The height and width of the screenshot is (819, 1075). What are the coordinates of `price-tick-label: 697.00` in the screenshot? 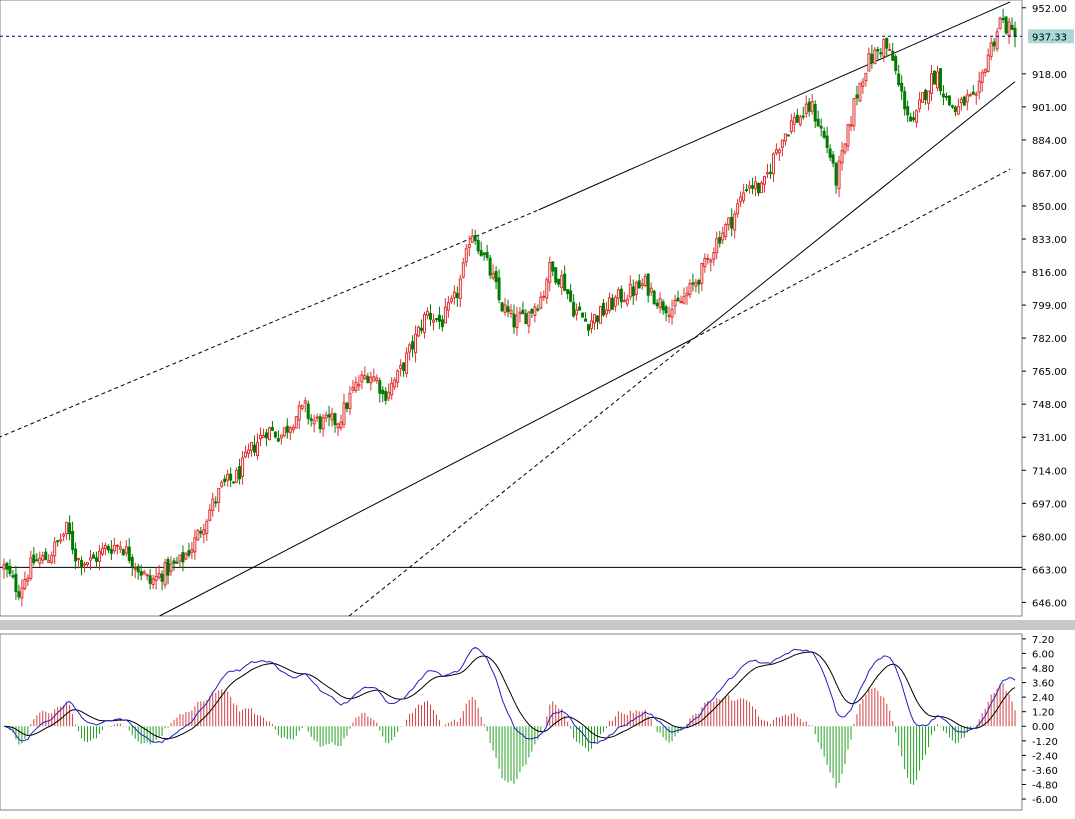 It's located at (1049, 504).